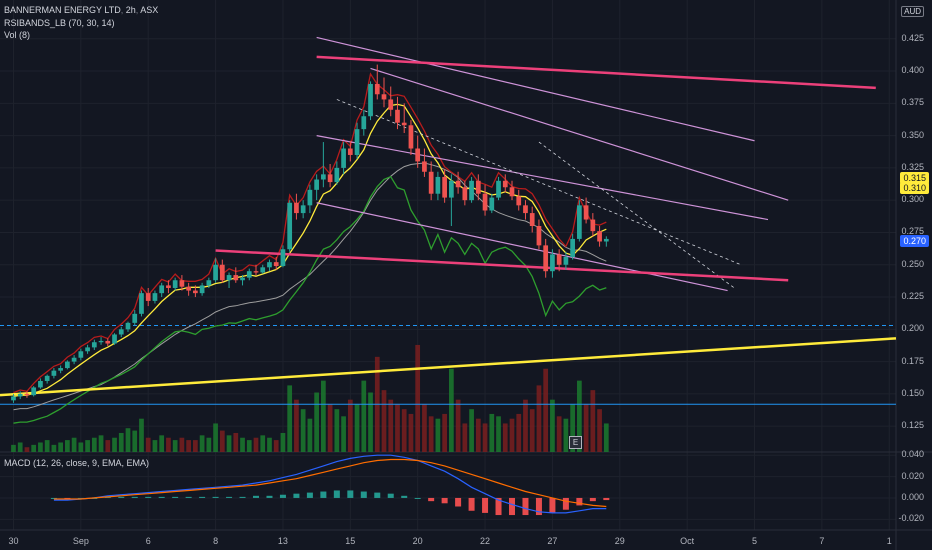 This screenshot has width=932, height=550. Describe the element at coordinates (912, 425) in the screenshot. I see `price-axis-tick-label: 0.125` at that location.